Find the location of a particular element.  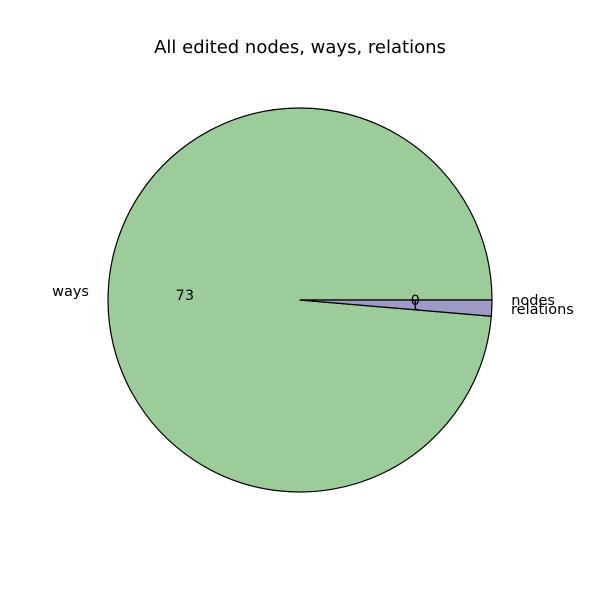

pie-labels: nodes 0 ways 73 relations 1 is located at coordinates (313, 301).